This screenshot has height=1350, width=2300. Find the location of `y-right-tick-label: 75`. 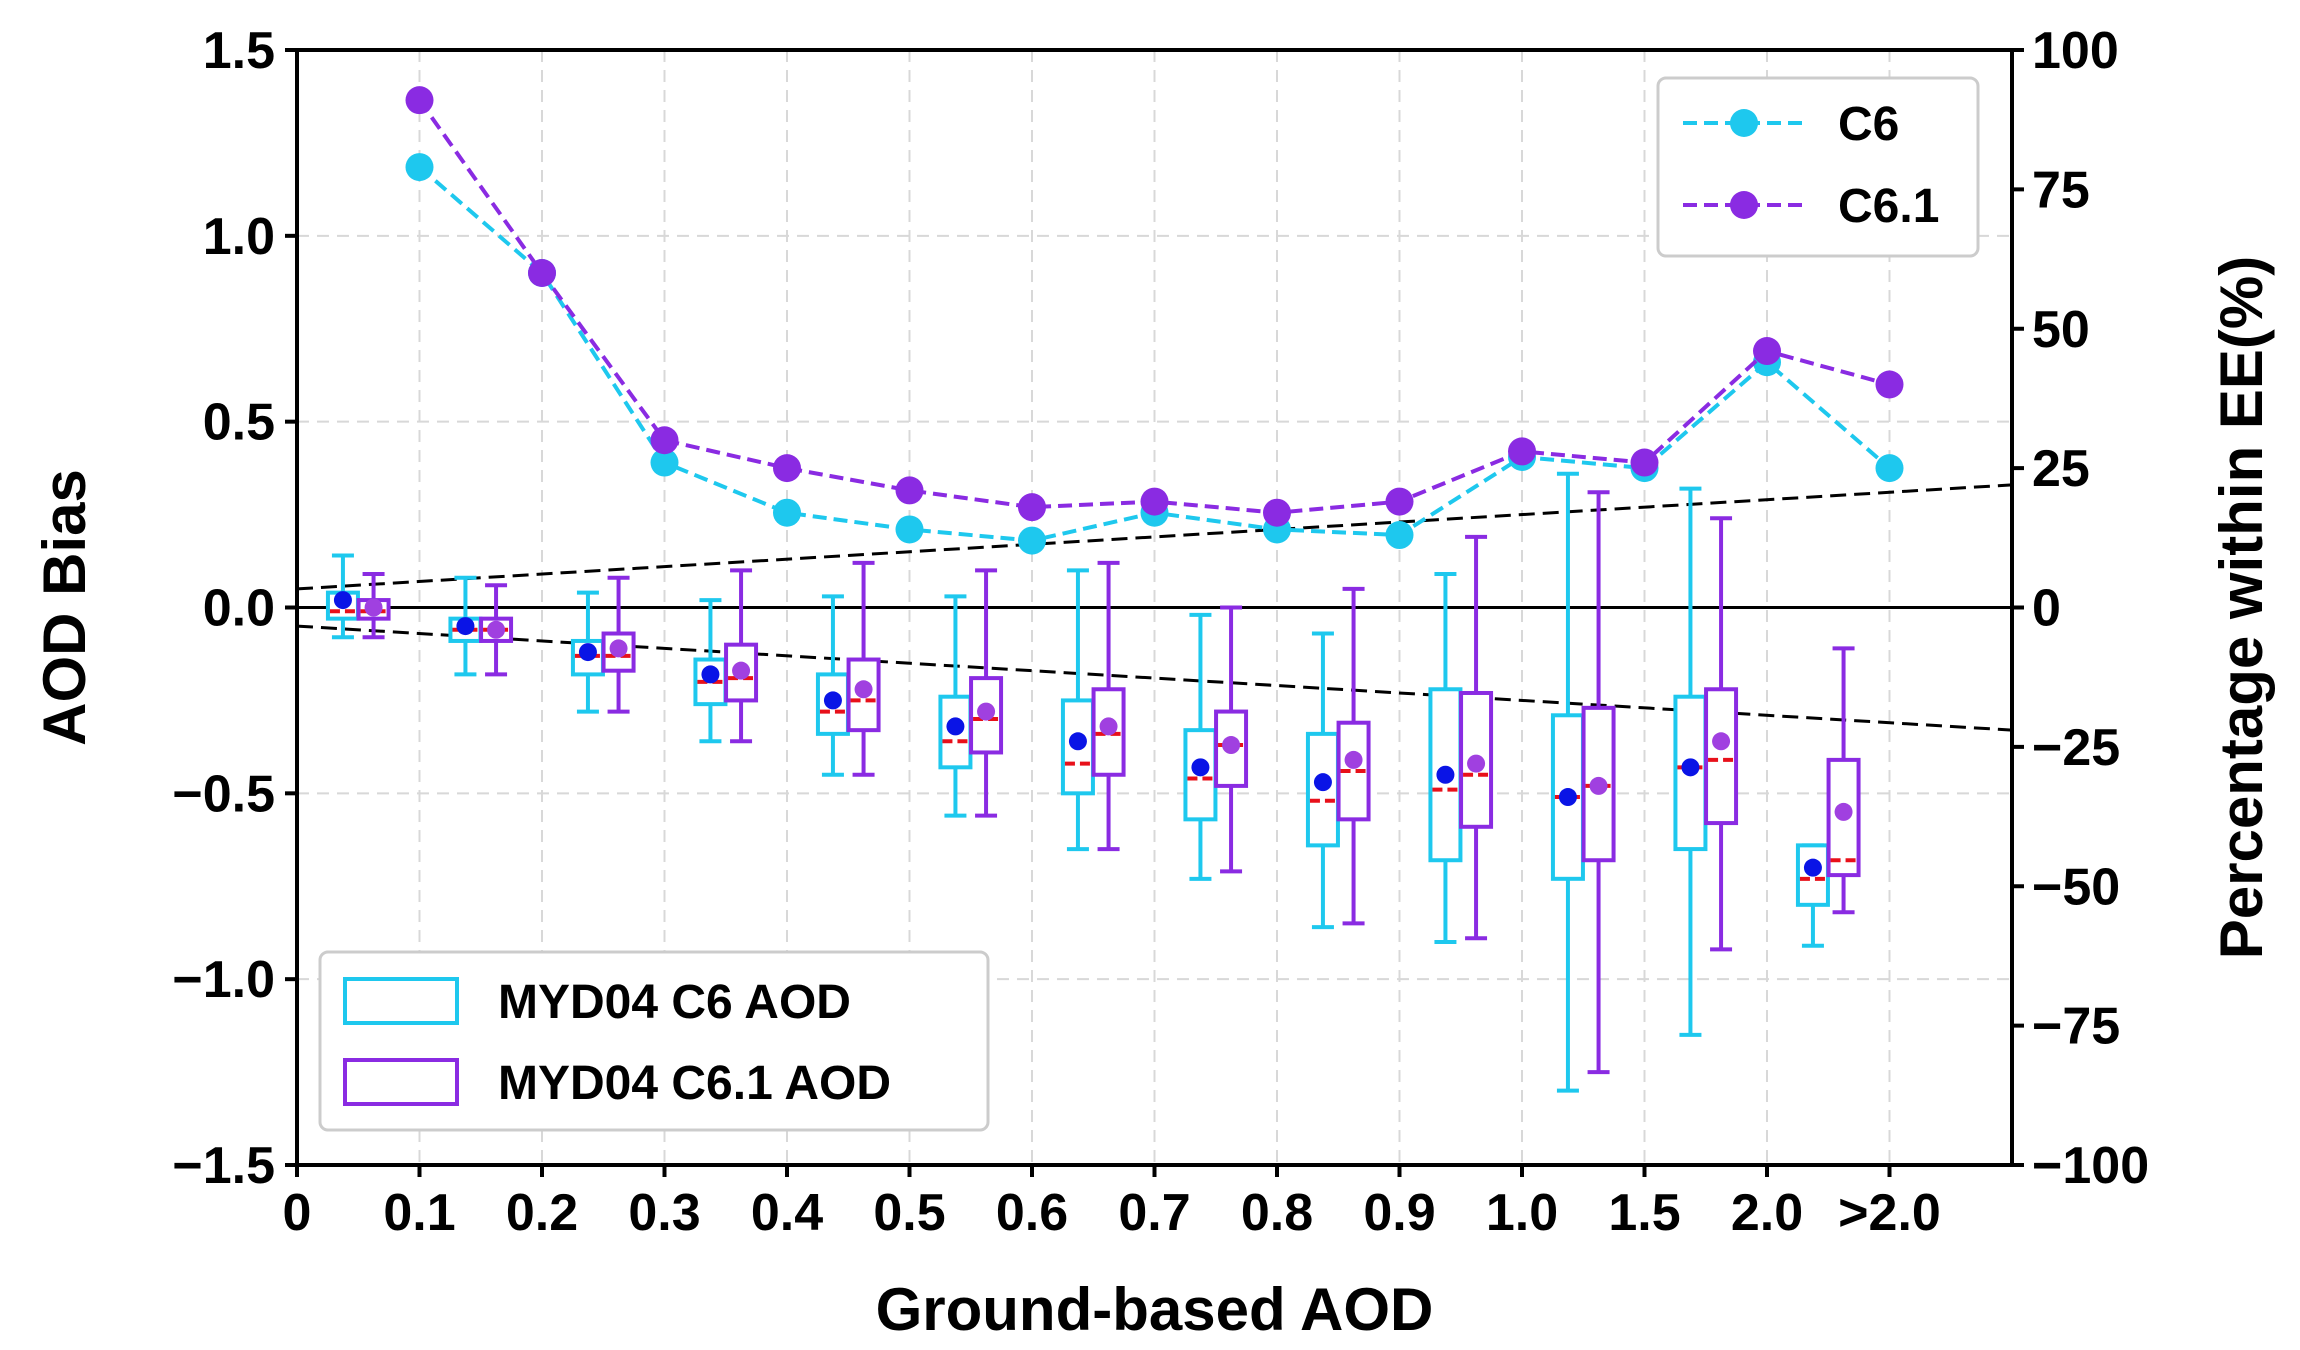

y-right-tick-label: 75 is located at coordinates (2061, 190).